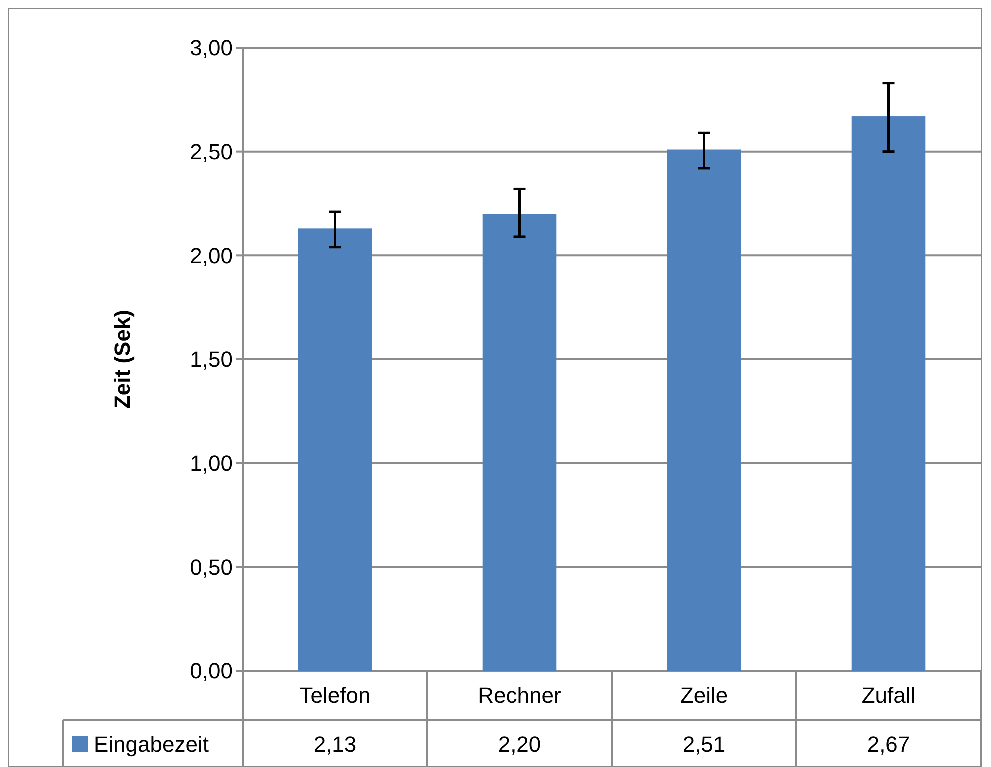 This screenshot has width=991, height=767. Describe the element at coordinates (335, 745) in the screenshot. I see `data-label: 2,13` at that location.